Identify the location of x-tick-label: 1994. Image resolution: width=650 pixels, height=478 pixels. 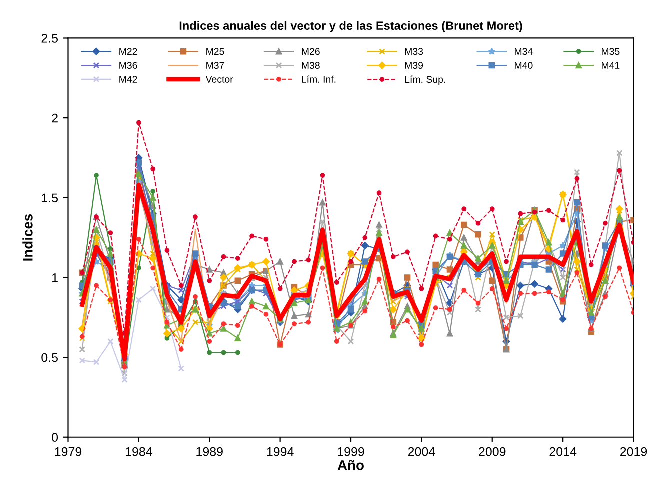
(280, 451).